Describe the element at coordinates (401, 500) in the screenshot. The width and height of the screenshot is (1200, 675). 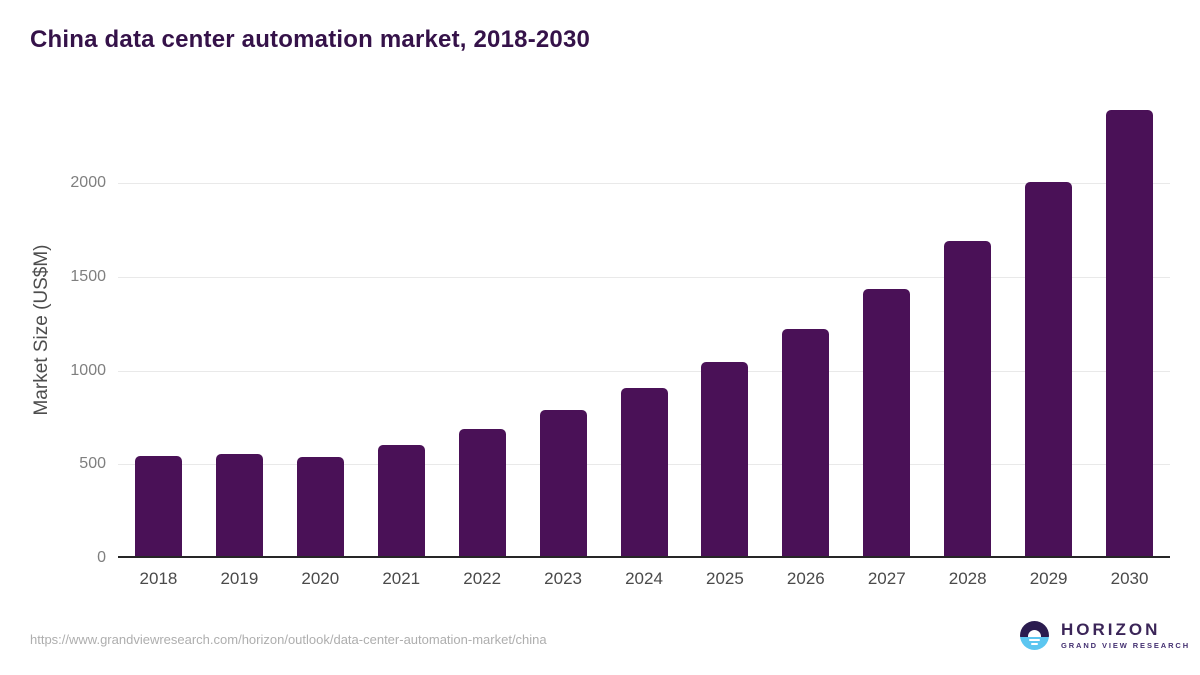
I see `bar-2021` at that location.